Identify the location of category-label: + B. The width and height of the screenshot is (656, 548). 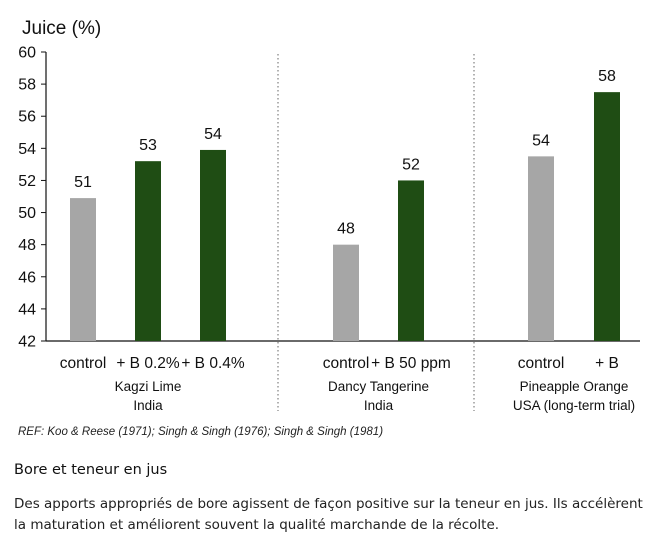
(607, 363).